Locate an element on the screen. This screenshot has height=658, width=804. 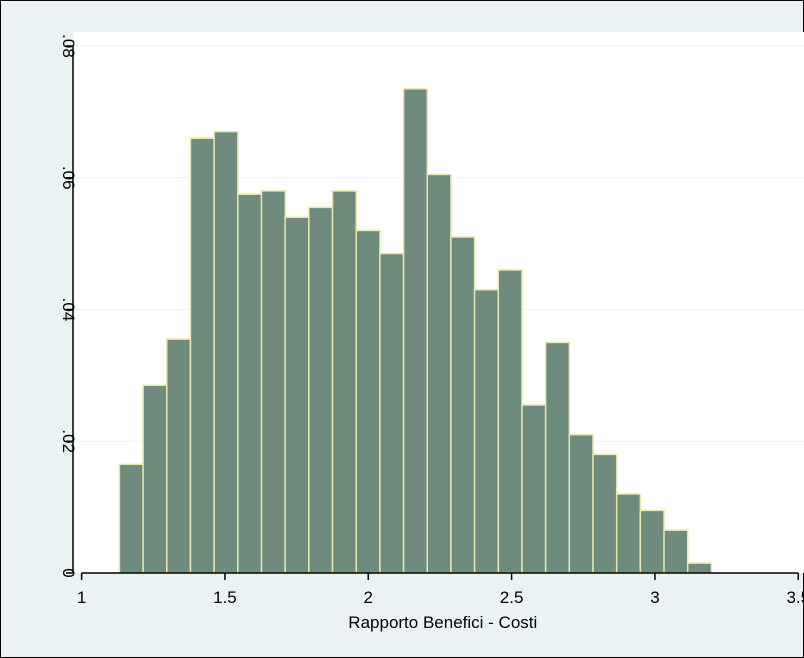
x-tick-label: 3 is located at coordinates (654, 597).